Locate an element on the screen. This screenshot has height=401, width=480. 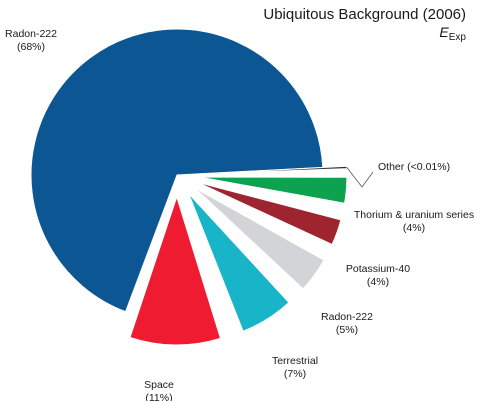
slice-label-name-2: Terrestrial is located at coordinates (295, 361).